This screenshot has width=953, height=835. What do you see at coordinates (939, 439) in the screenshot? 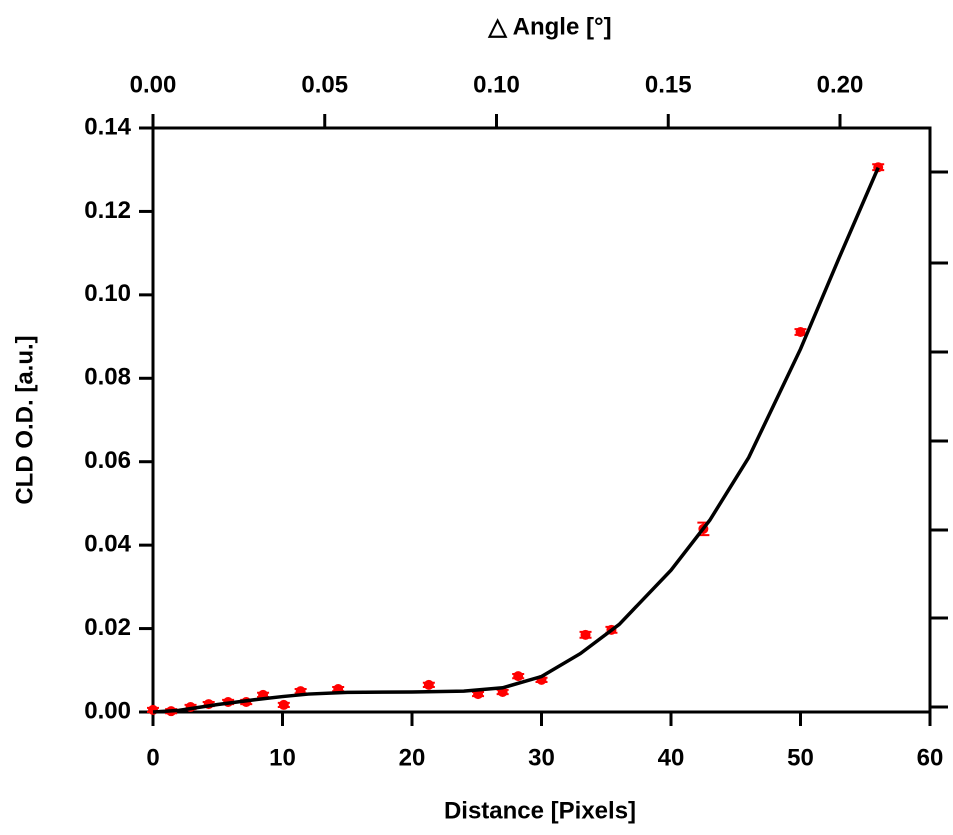
I see `right-axis-ticks` at bounding box center [939, 439].